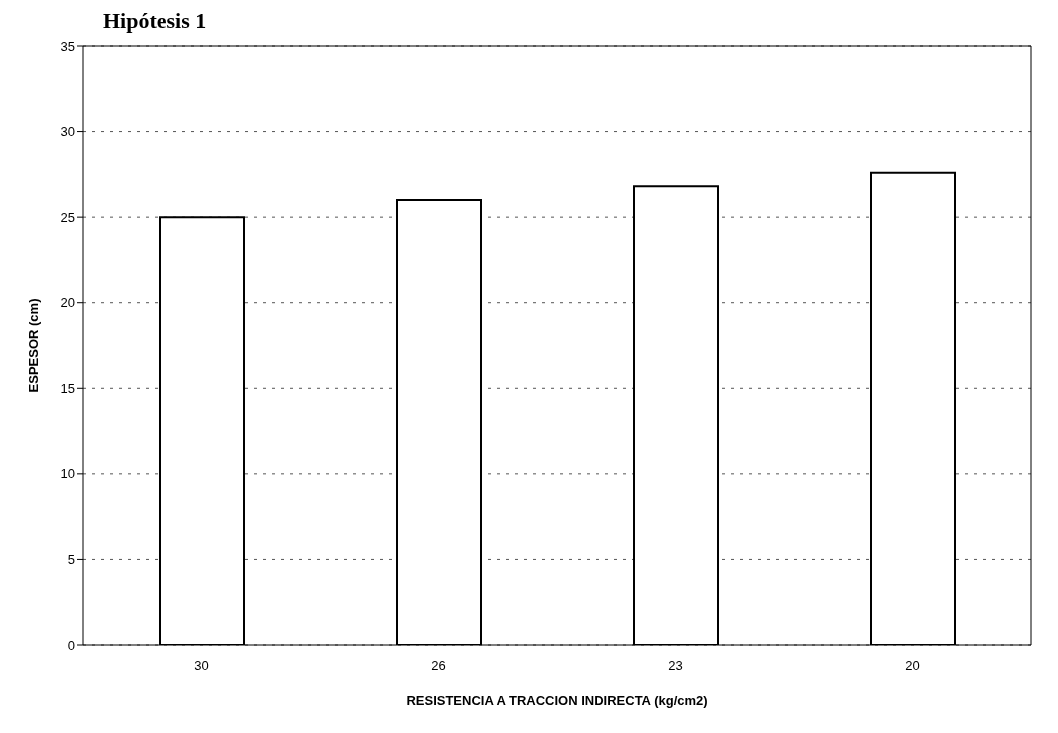 The width and height of the screenshot is (1058, 733). What do you see at coordinates (67, 303) in the screenshot?
I see `y-tick-label: 20` at bounding box center [67, 303].